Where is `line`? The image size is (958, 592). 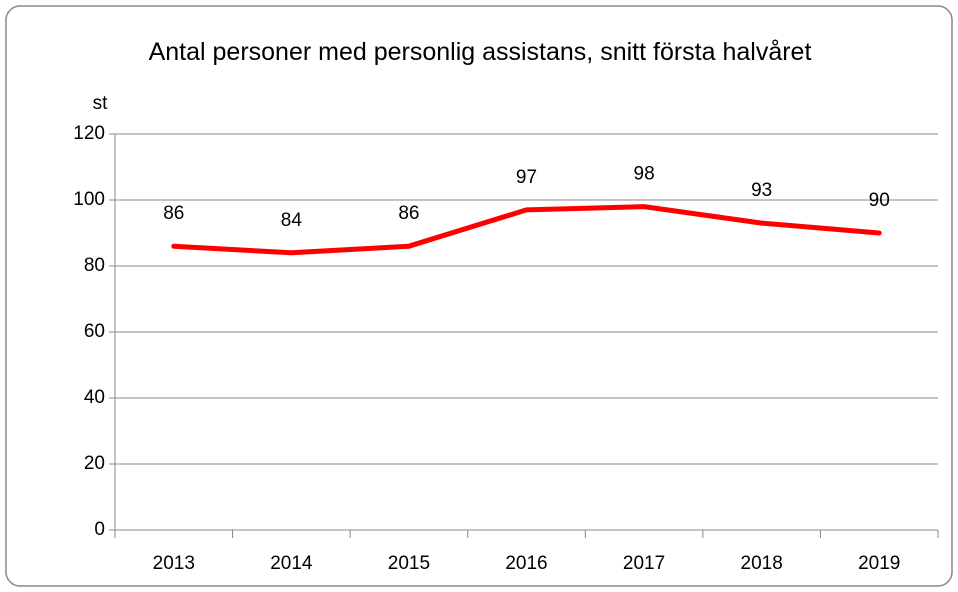 line is located at coordinates (526, 230).